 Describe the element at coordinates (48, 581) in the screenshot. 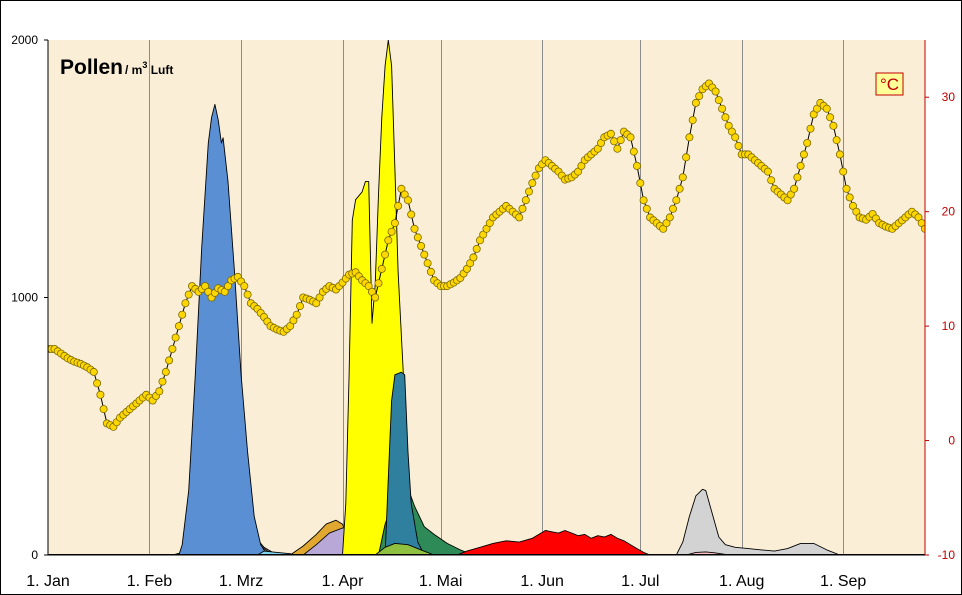

I see `month-label: 1. Jan` at that location.